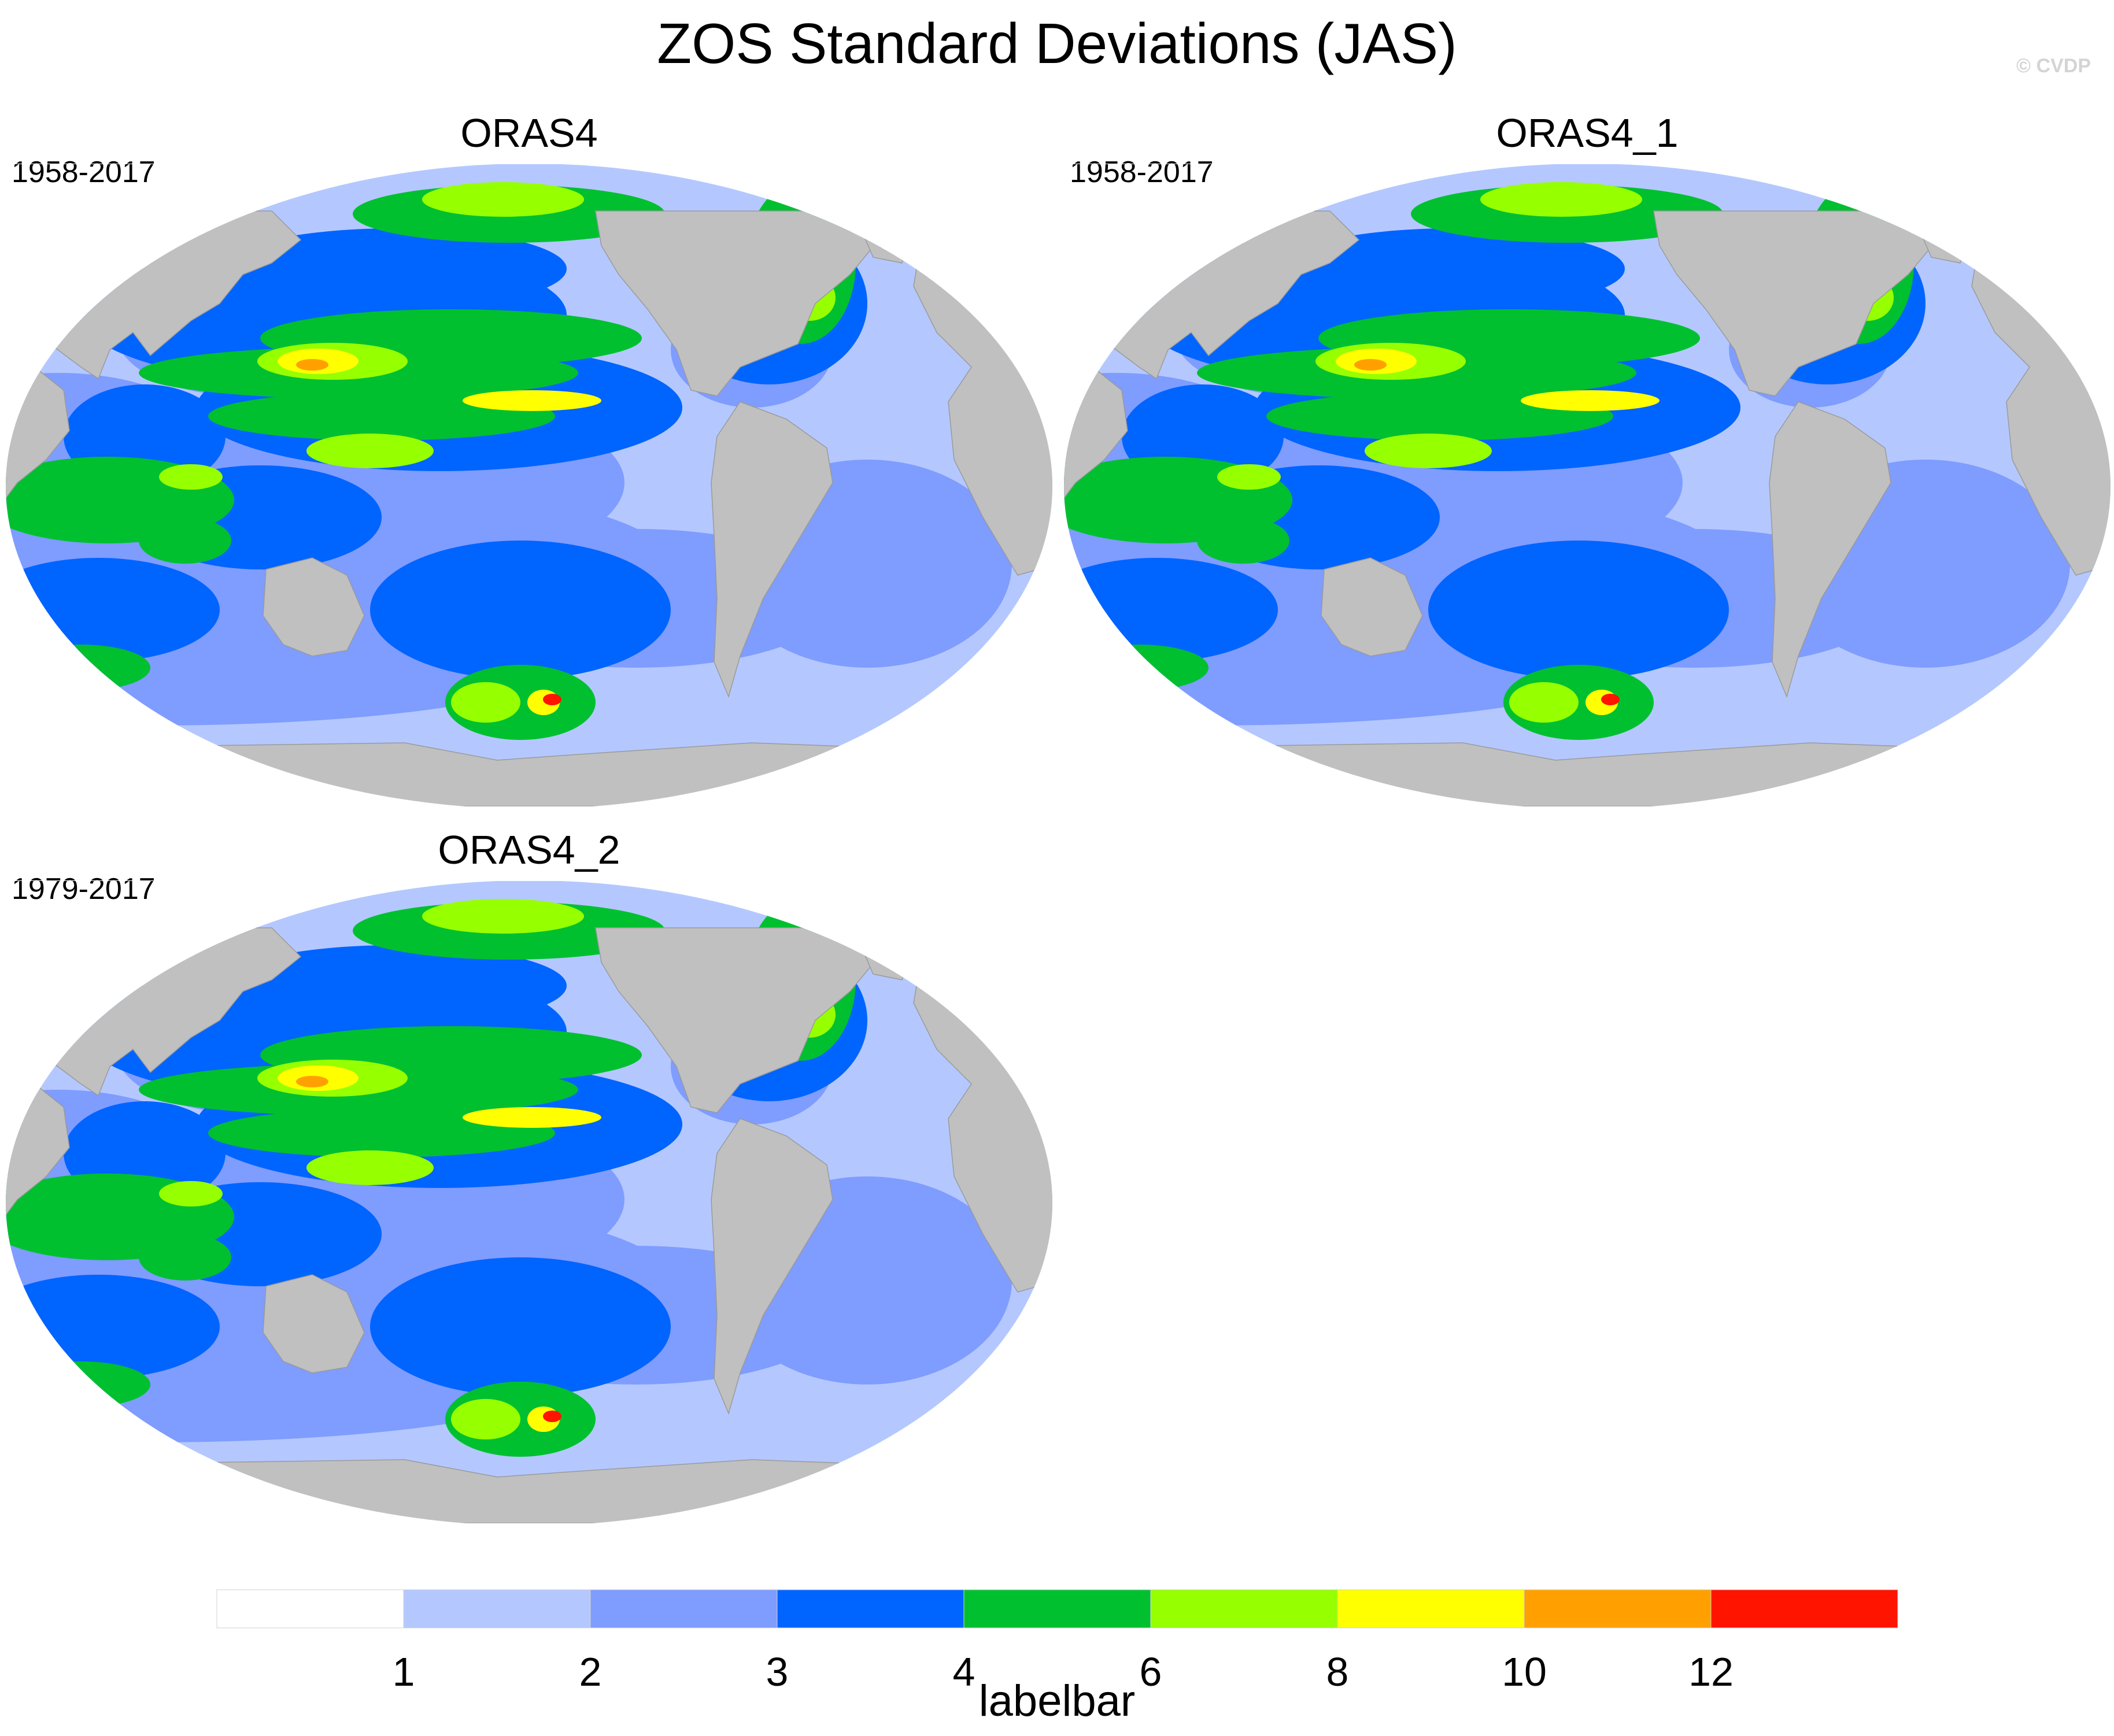 The width and height of the screenshot is (2114, 1736). Describe the element at coordinates (964, 1671) in the screenshot. I see `labelbar-tick-label: 4` at that location.